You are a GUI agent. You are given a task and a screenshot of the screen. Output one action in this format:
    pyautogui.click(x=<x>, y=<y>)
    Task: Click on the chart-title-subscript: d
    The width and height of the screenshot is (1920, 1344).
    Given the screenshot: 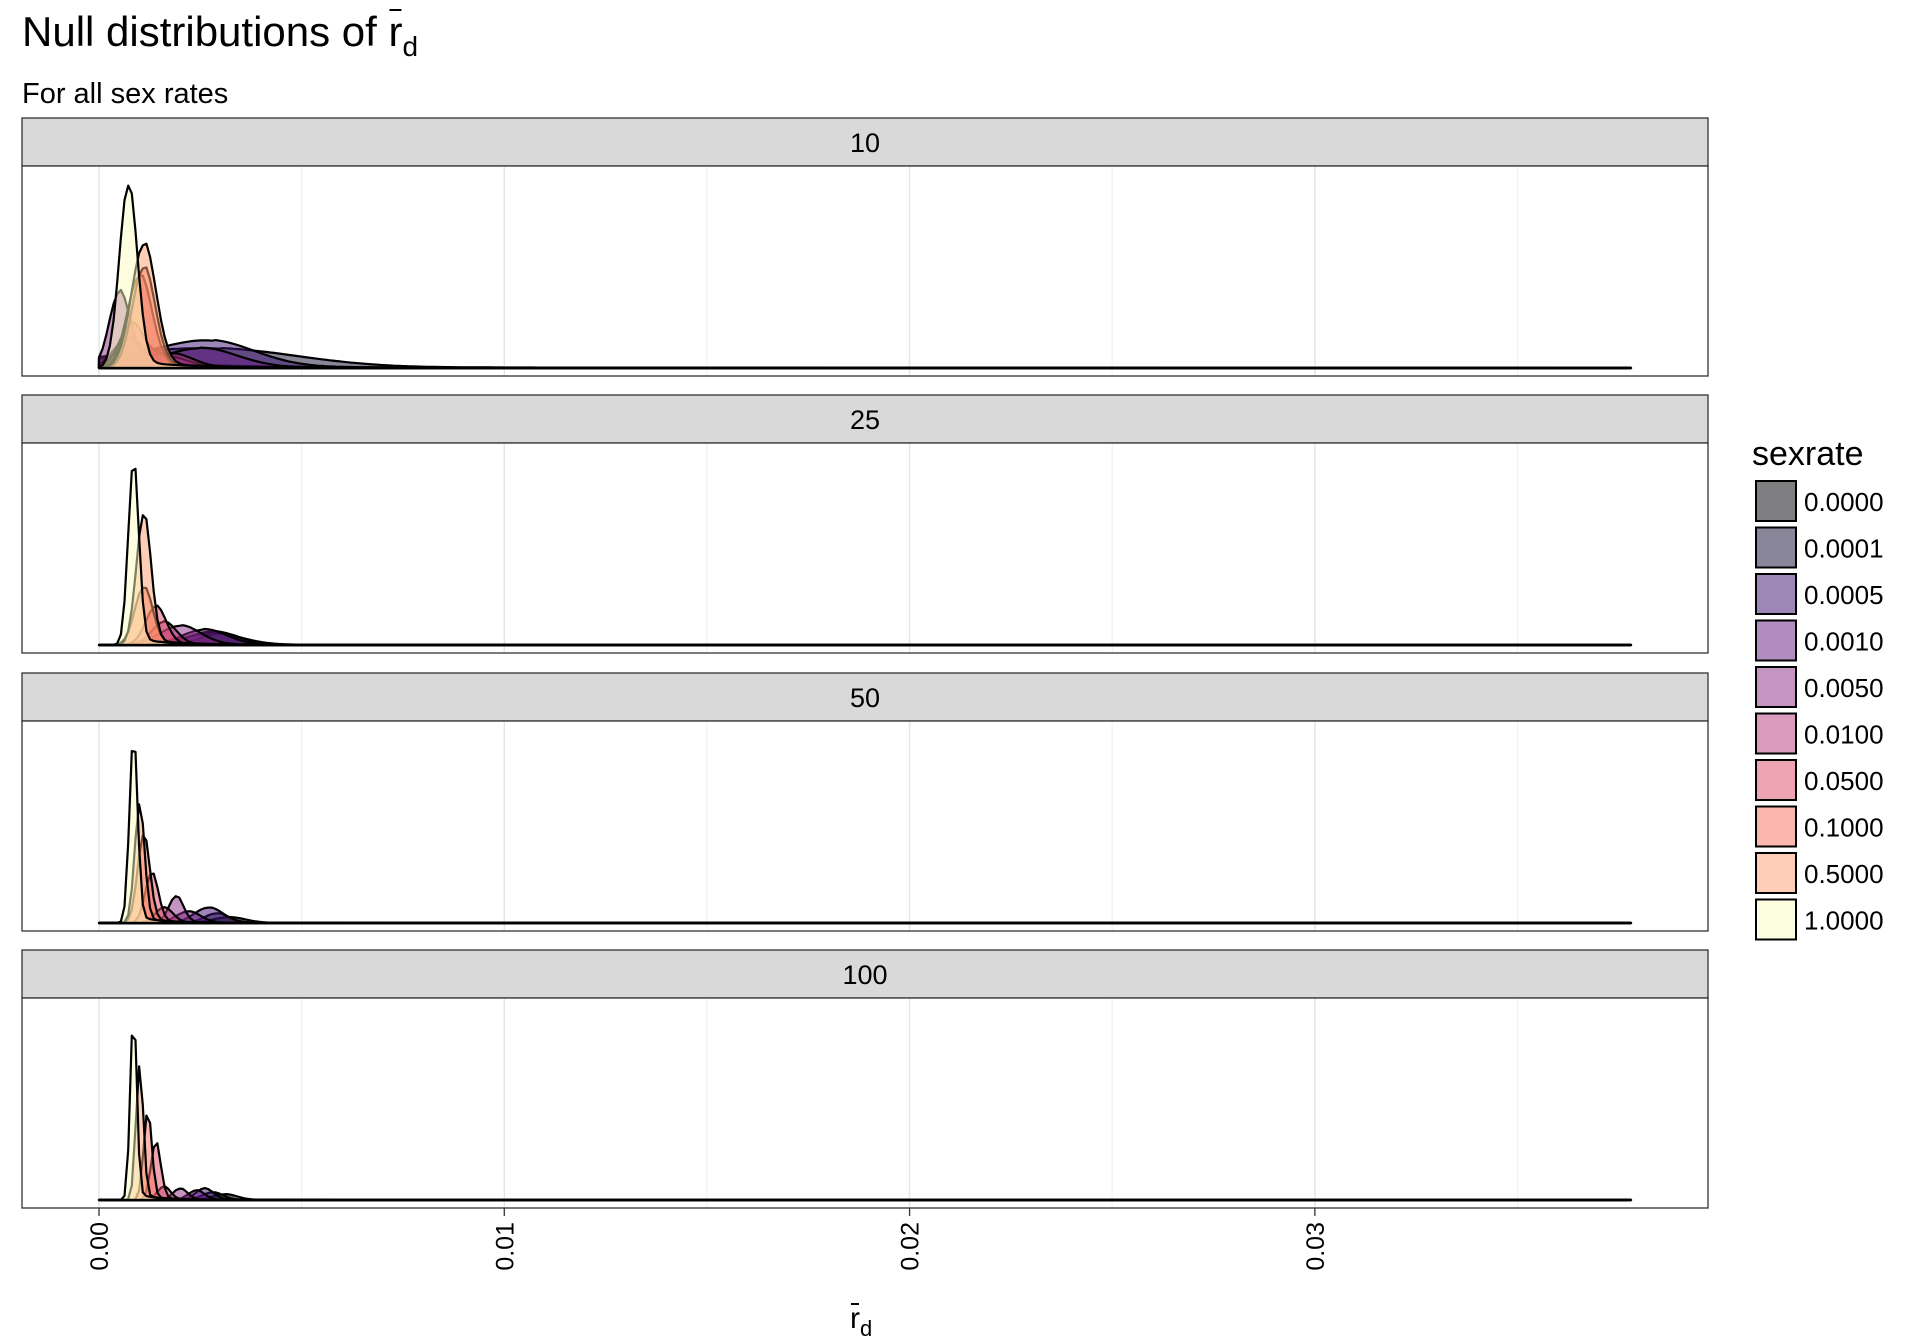 What is the action you would take?
    pyautogui.click(x=411, y=46)
    